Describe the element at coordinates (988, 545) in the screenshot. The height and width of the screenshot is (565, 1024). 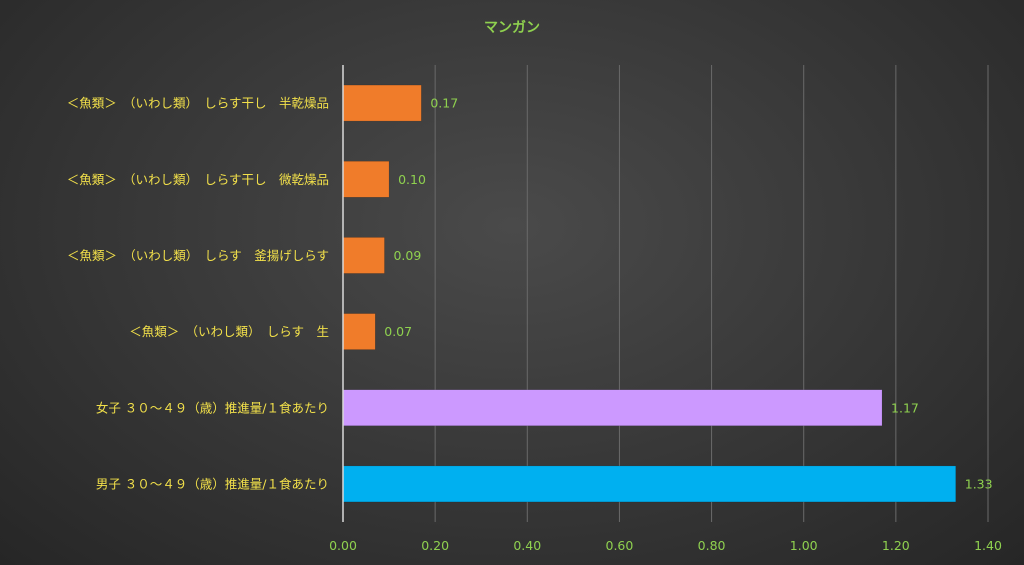
I see `x-tick-label: 1.40` at that location.